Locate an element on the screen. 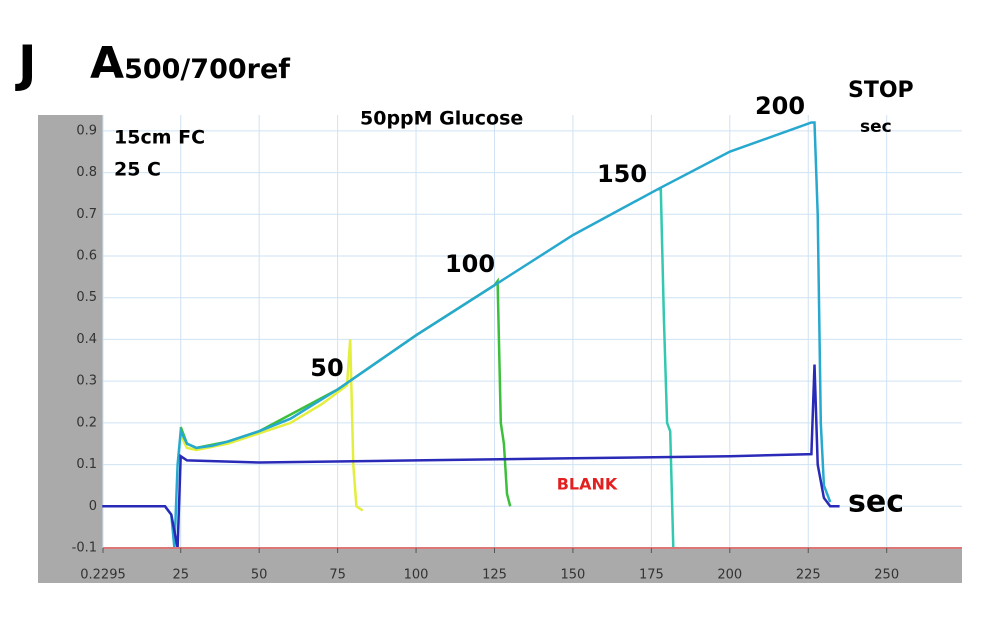 The height and width of the screenshot is (622, 997). x-tick-label: 225 is located at coordinates (808, 575).